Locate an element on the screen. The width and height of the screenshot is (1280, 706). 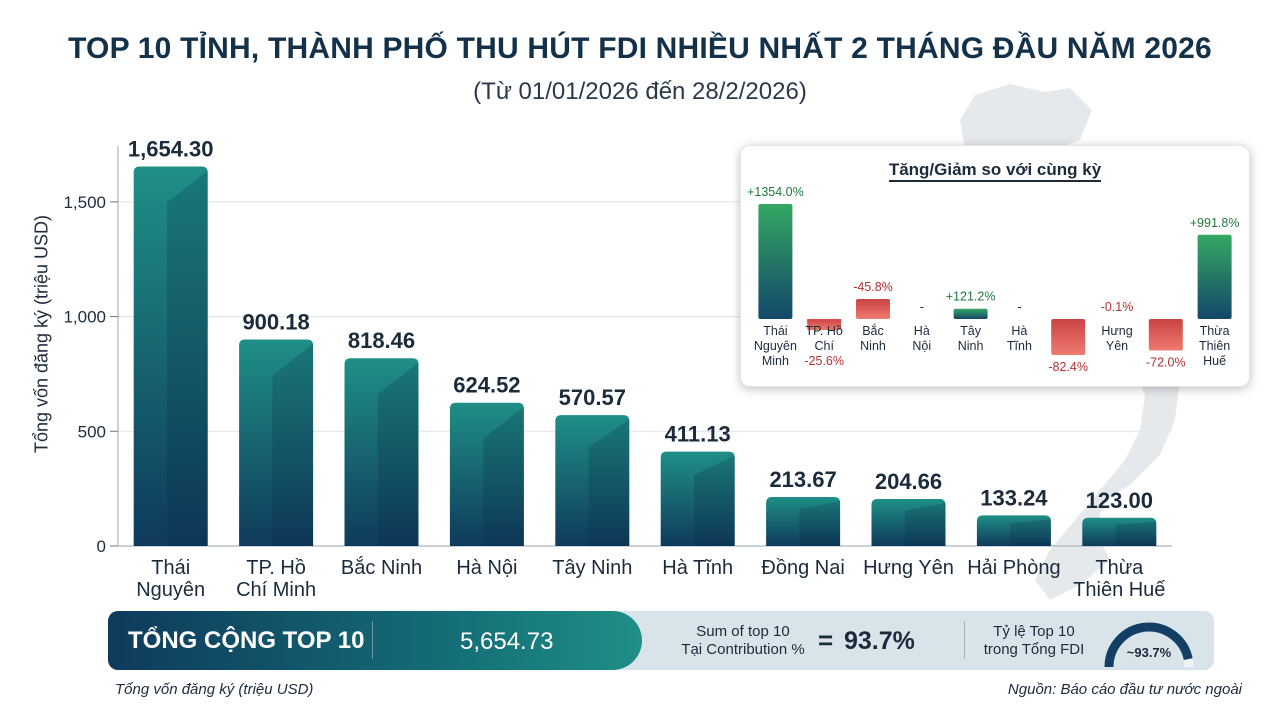
bar-value-label: 1,654.30 is located at coordinates (171, 148).